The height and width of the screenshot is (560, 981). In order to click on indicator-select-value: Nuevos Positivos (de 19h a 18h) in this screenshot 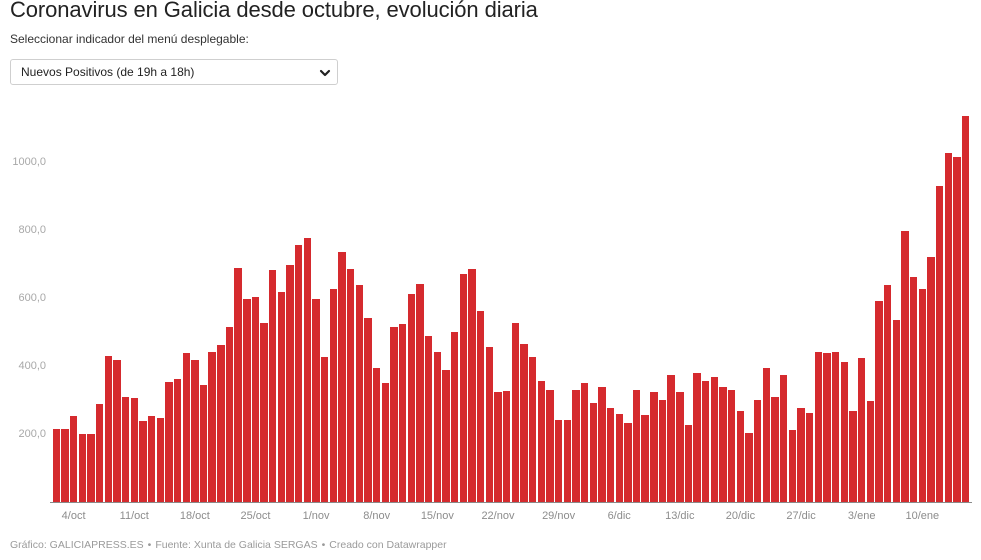, I will do `click(108, 72)`.